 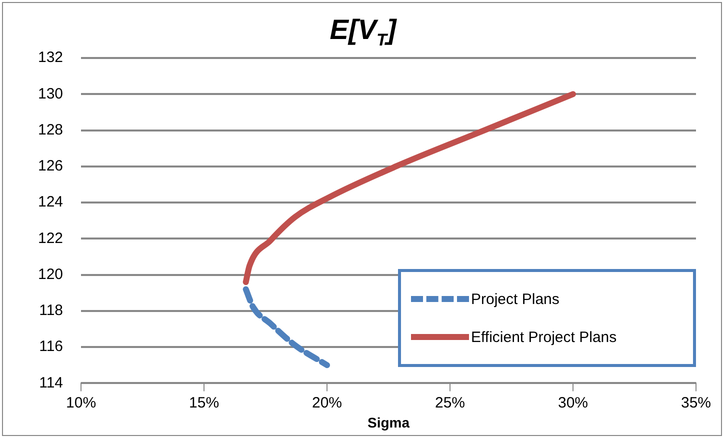 I want to click on x-tick-label: 20%, so click(x=327, y=403).